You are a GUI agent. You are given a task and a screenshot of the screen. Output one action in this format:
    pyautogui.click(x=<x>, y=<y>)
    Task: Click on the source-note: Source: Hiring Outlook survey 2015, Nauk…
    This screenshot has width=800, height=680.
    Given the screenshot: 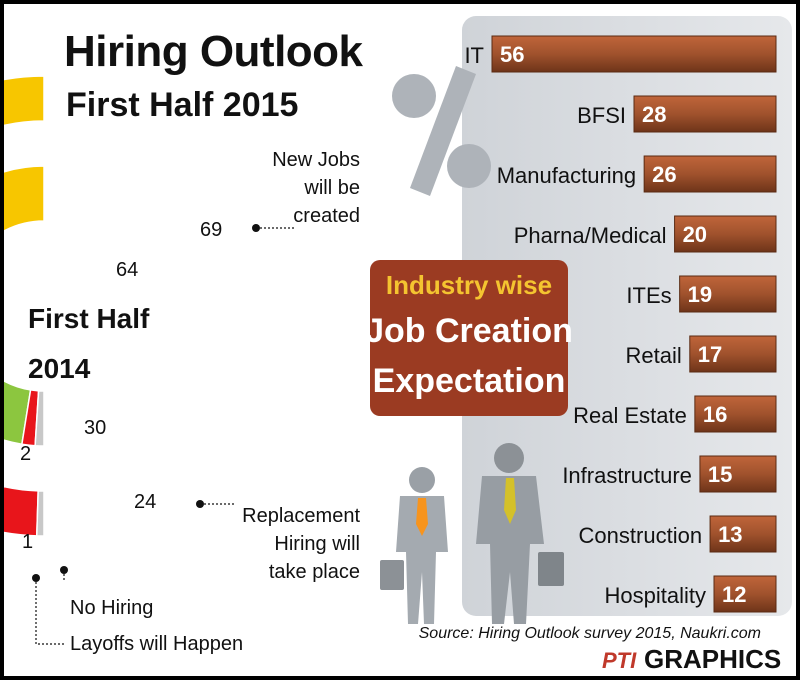 What is the action you would take?
    pyautogui.click(x=590, y=633)
    